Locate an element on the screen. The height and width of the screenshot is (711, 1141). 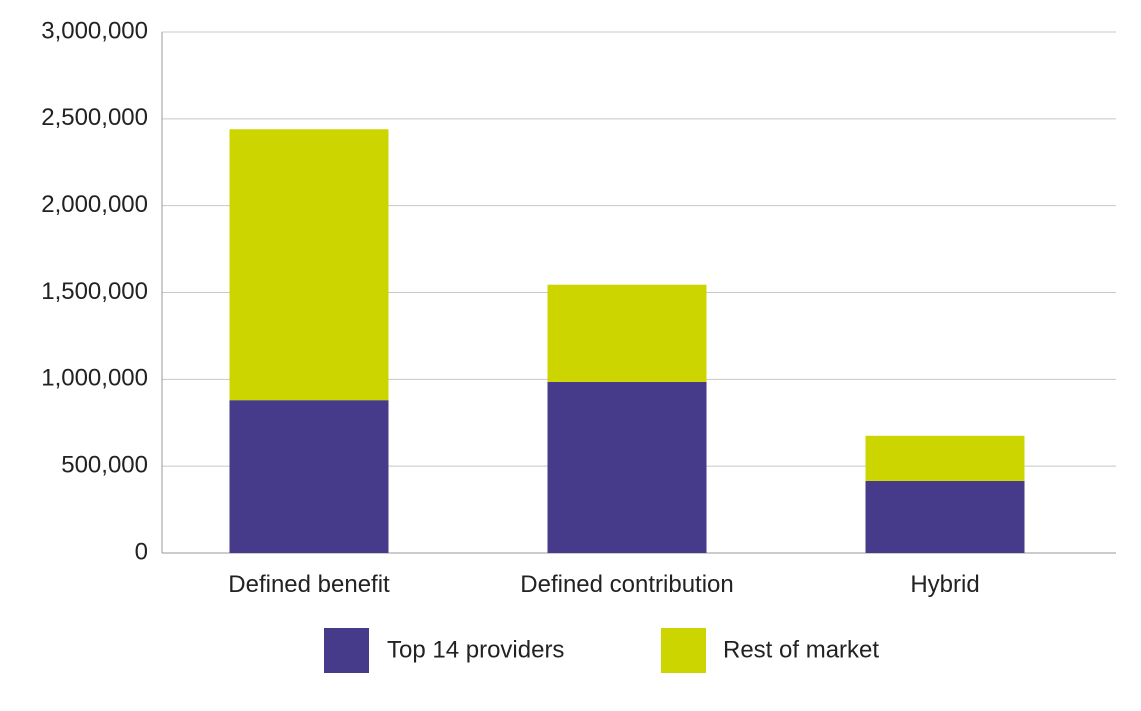
y-tick-label: 2,500,000 is located at coordinates (94, 117).